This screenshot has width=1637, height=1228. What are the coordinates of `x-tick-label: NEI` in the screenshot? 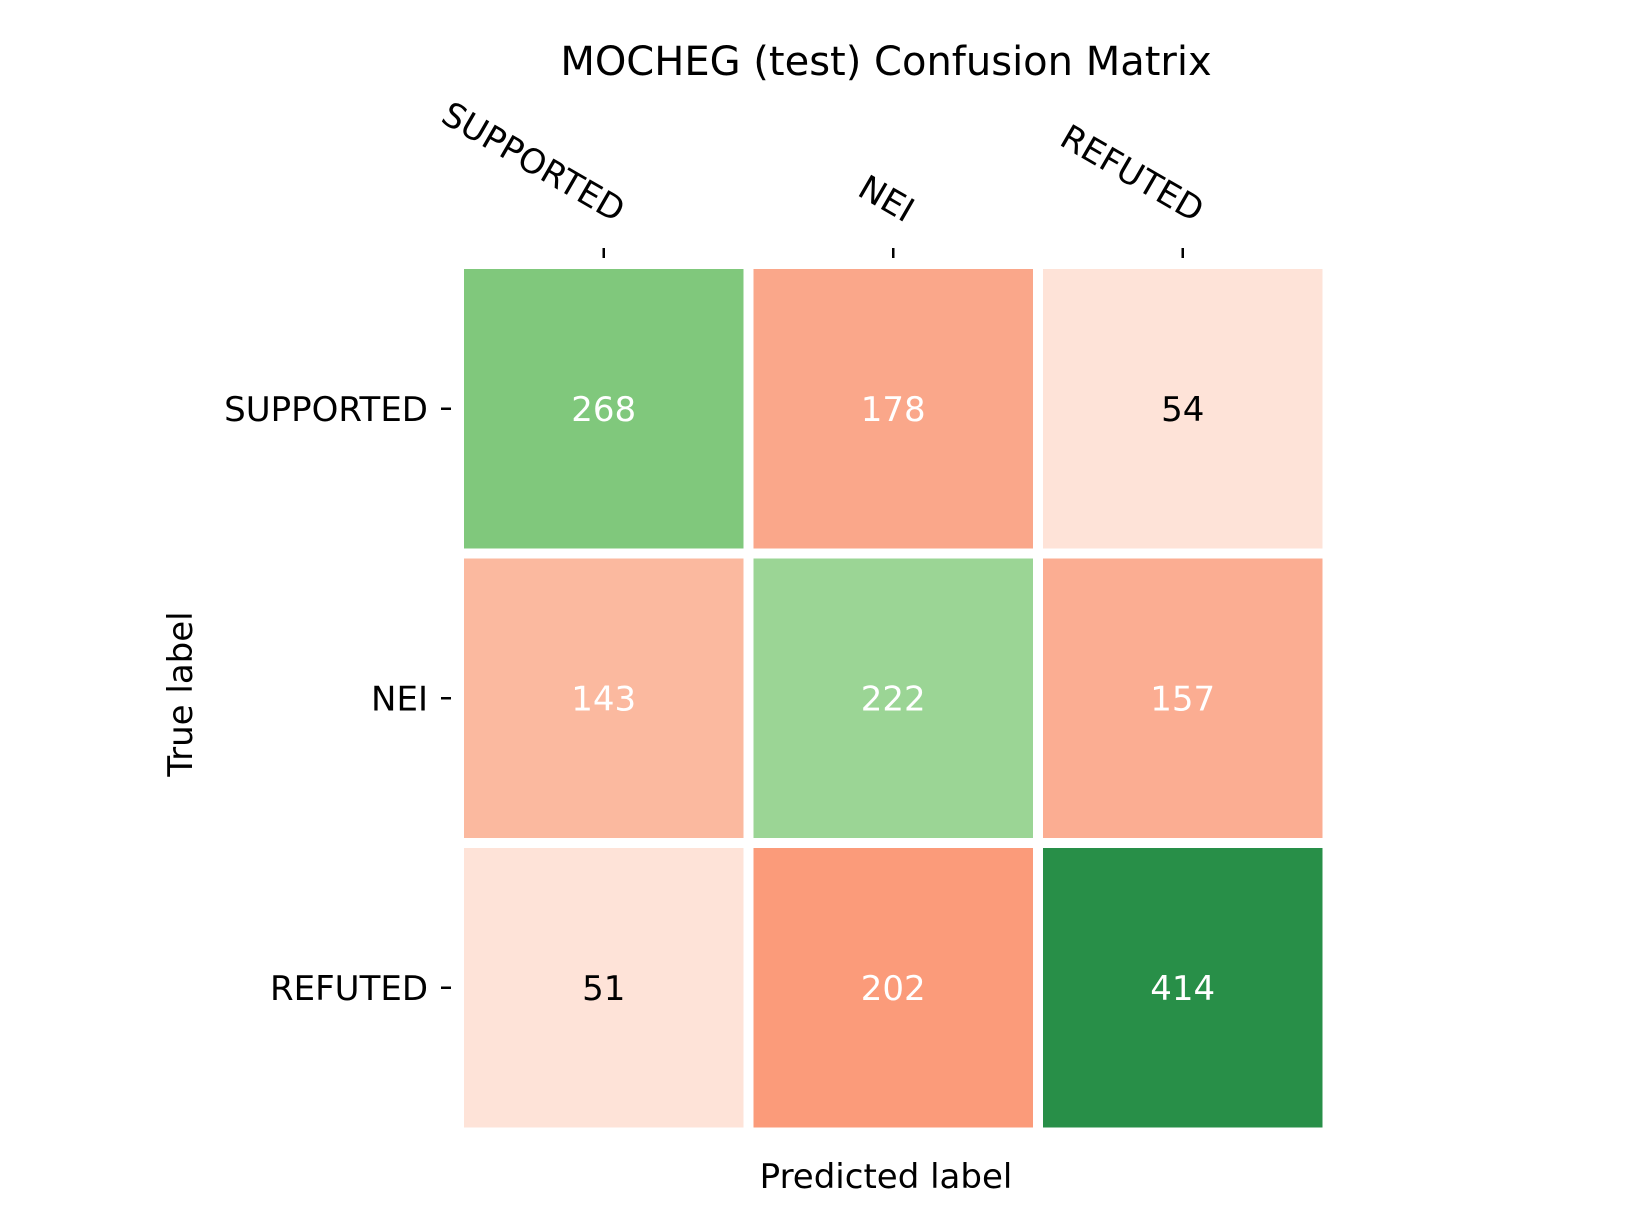 It's located at (885, 199).